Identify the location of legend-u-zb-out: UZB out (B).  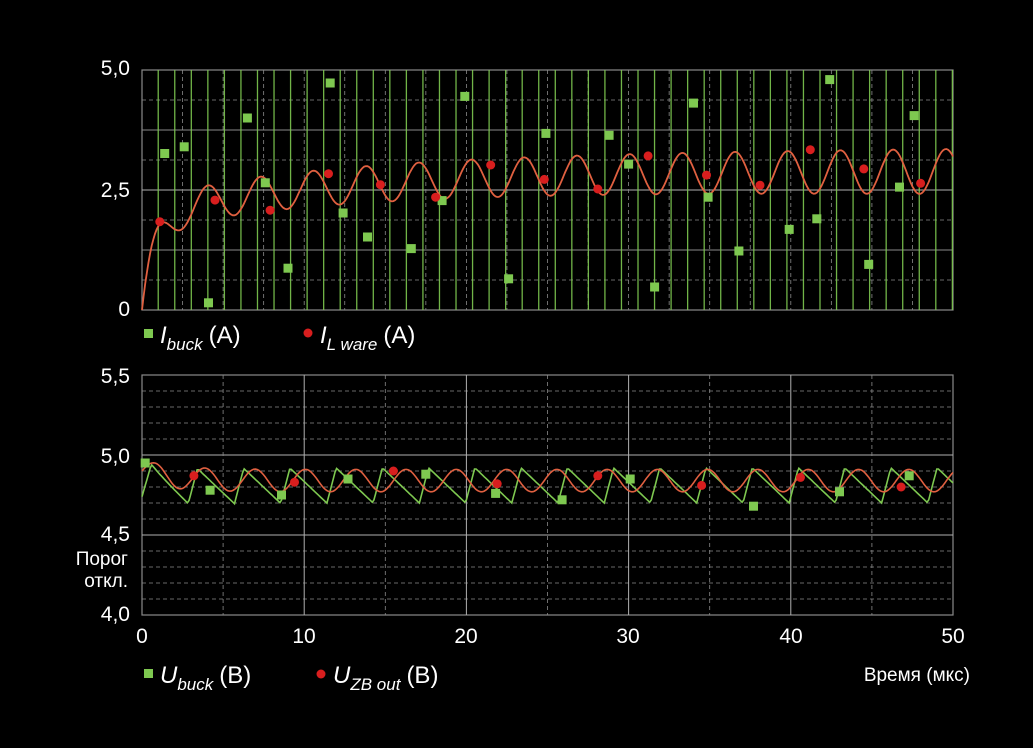
(385, 678).